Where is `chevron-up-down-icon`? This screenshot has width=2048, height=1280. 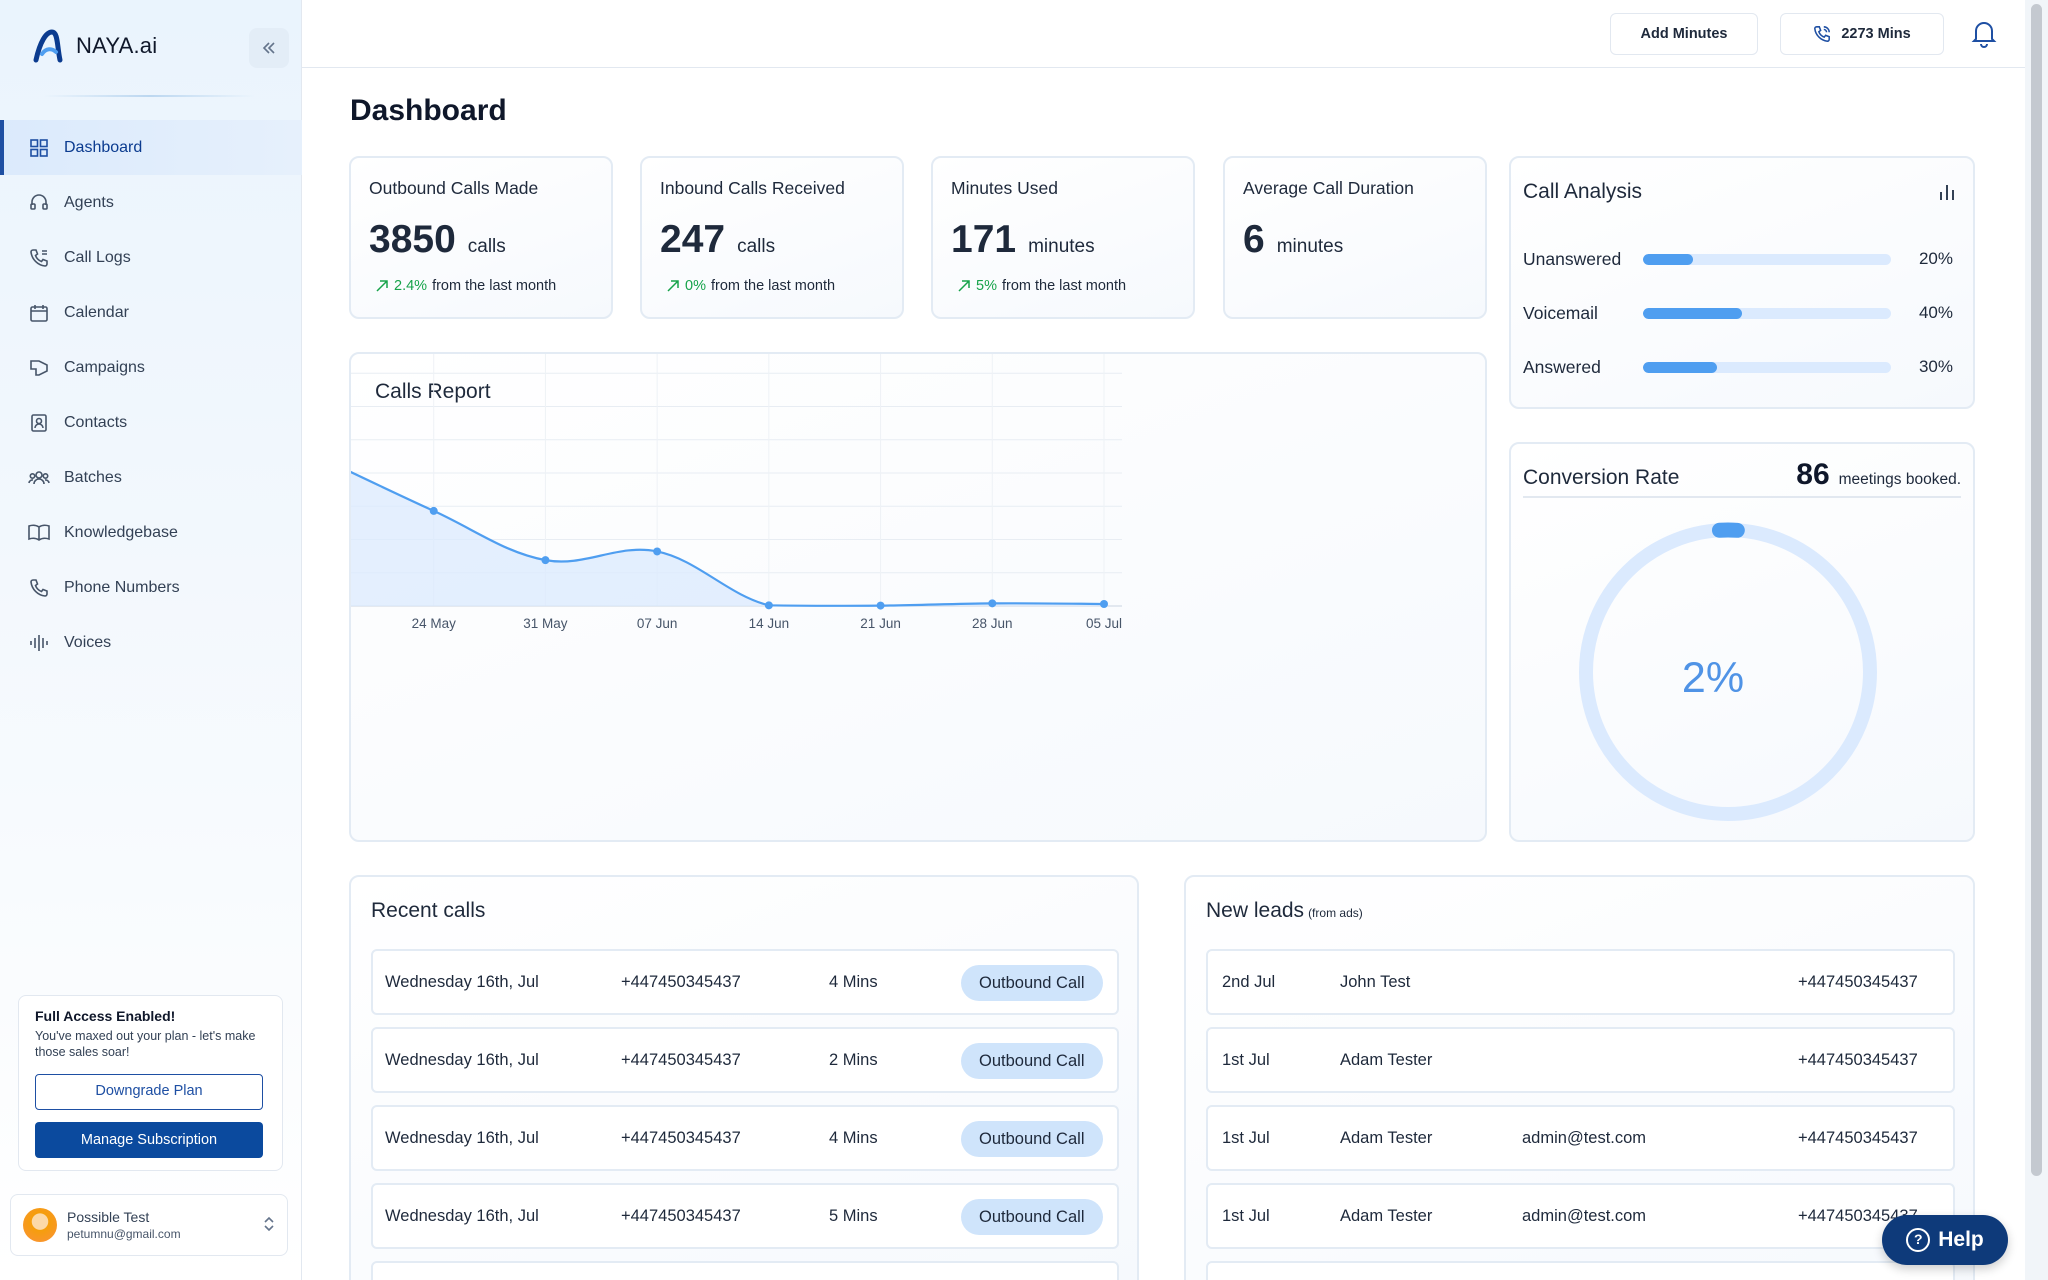 chevron-up-down-icon is located at coordinates (269, 1225).